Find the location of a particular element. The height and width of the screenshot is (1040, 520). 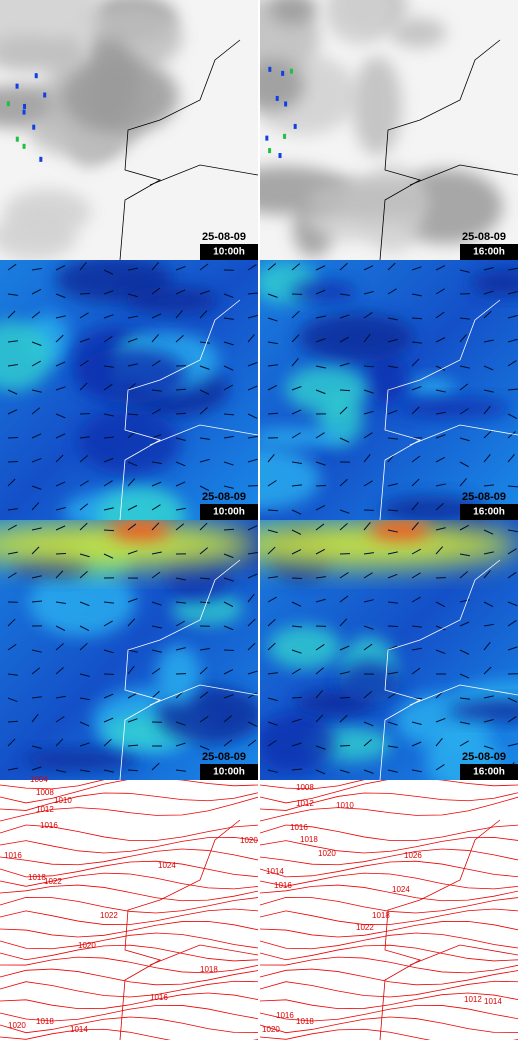

isobar-label: 1018 is located at coordinates (305, 1021).